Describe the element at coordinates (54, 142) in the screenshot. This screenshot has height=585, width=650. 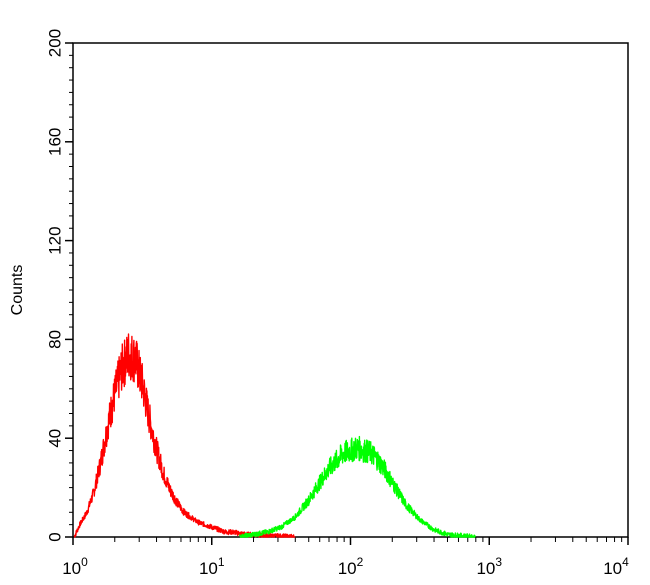
I see `y-tick-label: 160` at that location.